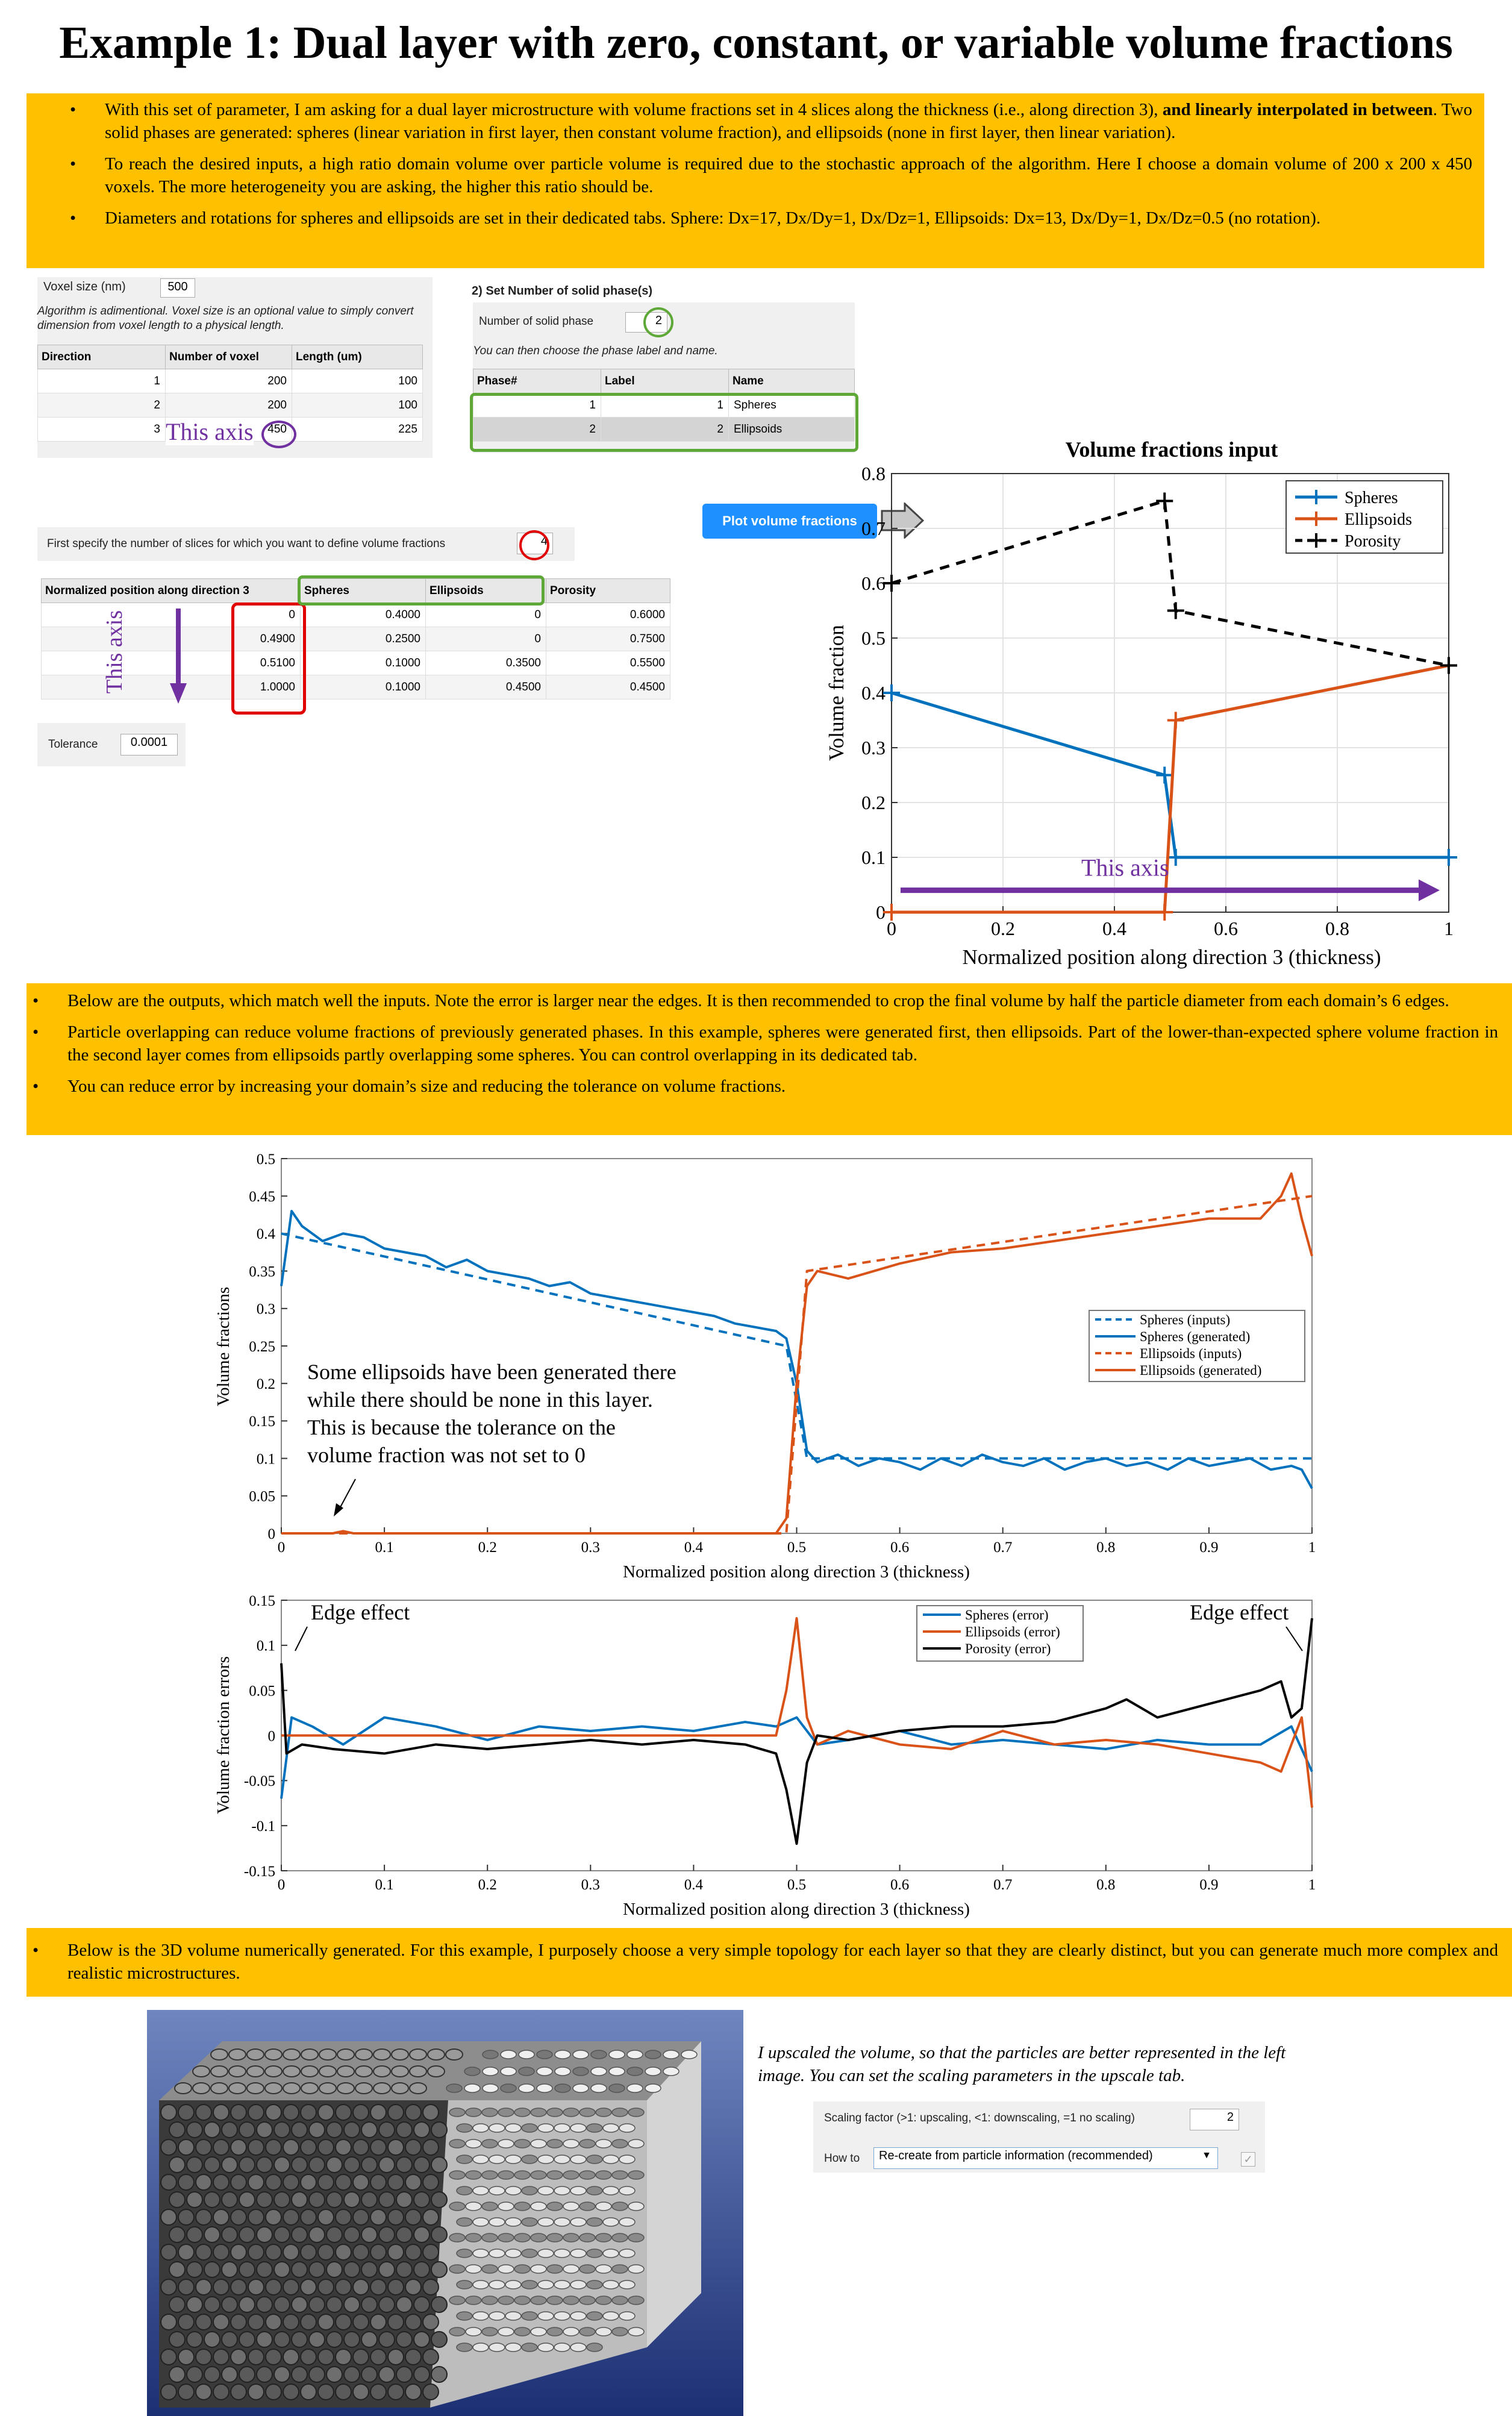 Image resolution: width=1512 pixels, height=2416 pixels. What do you see at coordinates (355, 687) in the screenshot?
I see `table-row: 1.0000 0.1000 0.4500 0.4500` at bounding box center [355, 687].